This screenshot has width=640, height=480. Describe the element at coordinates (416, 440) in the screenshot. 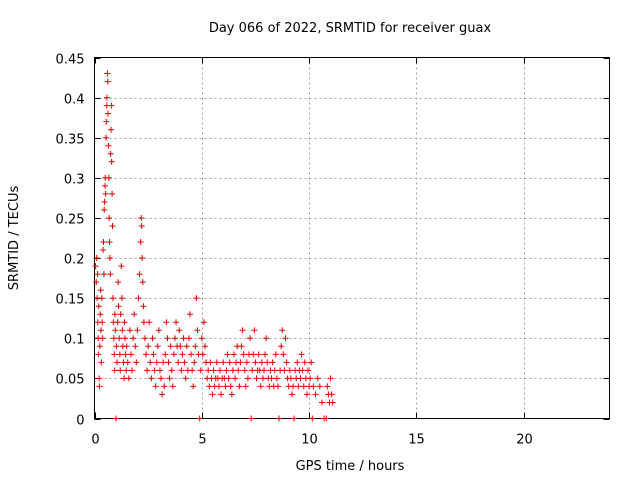

I see `x-tick-label: 15` at that location.